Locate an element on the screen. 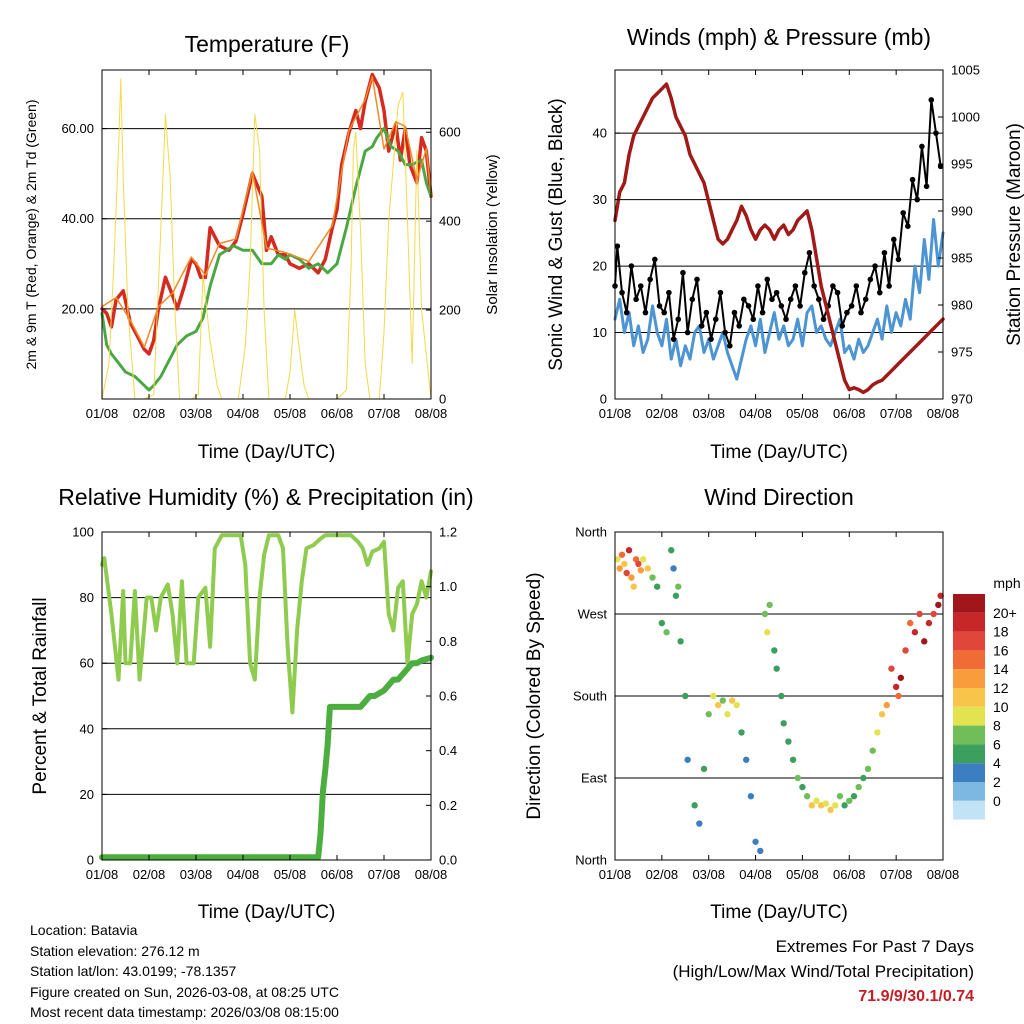 This screenshot has height=1024, width=1024. series-temp_9m is located at coordinates (266, 212).